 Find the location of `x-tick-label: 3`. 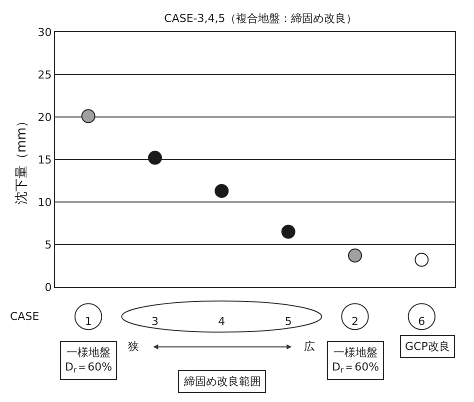

x-tick-label: 3 is located at coordinates (155, 321).